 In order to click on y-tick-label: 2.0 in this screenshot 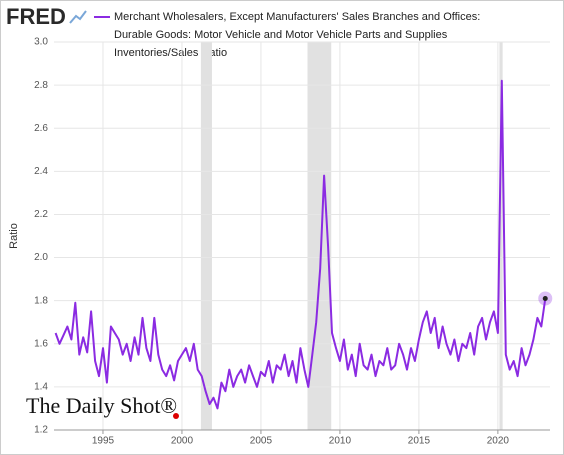, I will do `click(41, 257)`.